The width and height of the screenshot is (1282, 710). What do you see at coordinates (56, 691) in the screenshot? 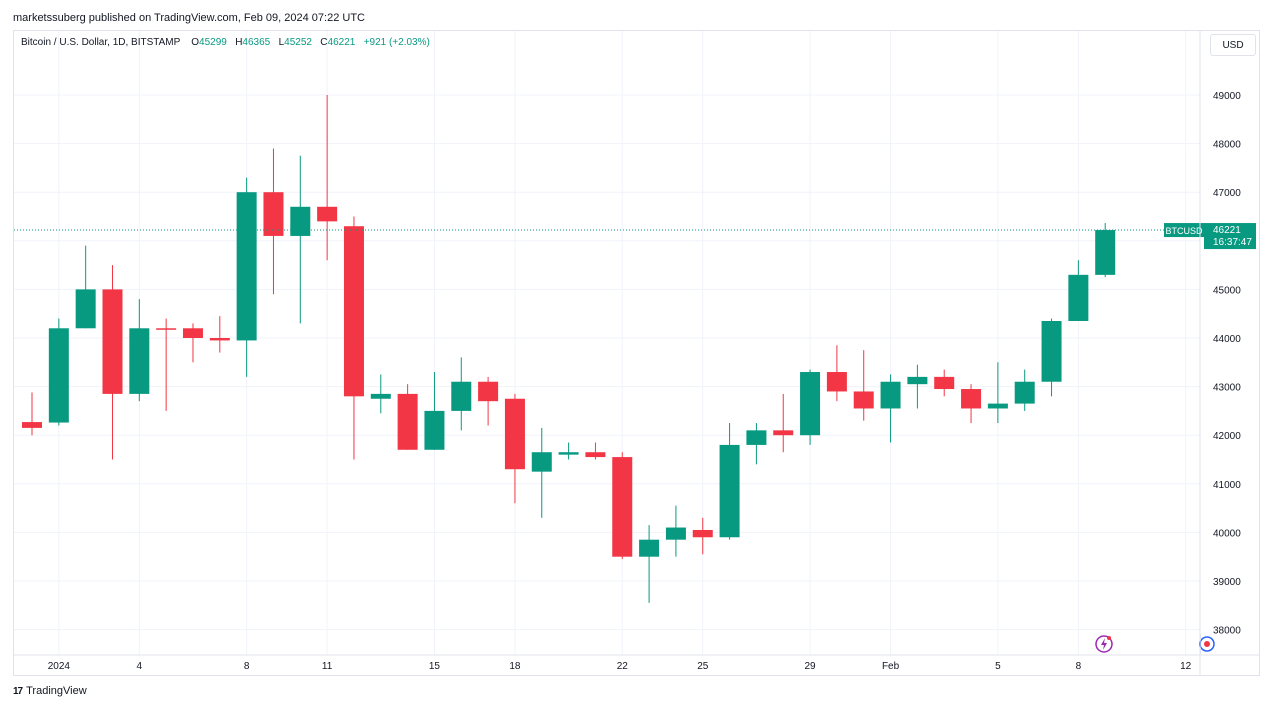
I see `tradingview-logo-text: TradingView` at bounding box center [56, 691].